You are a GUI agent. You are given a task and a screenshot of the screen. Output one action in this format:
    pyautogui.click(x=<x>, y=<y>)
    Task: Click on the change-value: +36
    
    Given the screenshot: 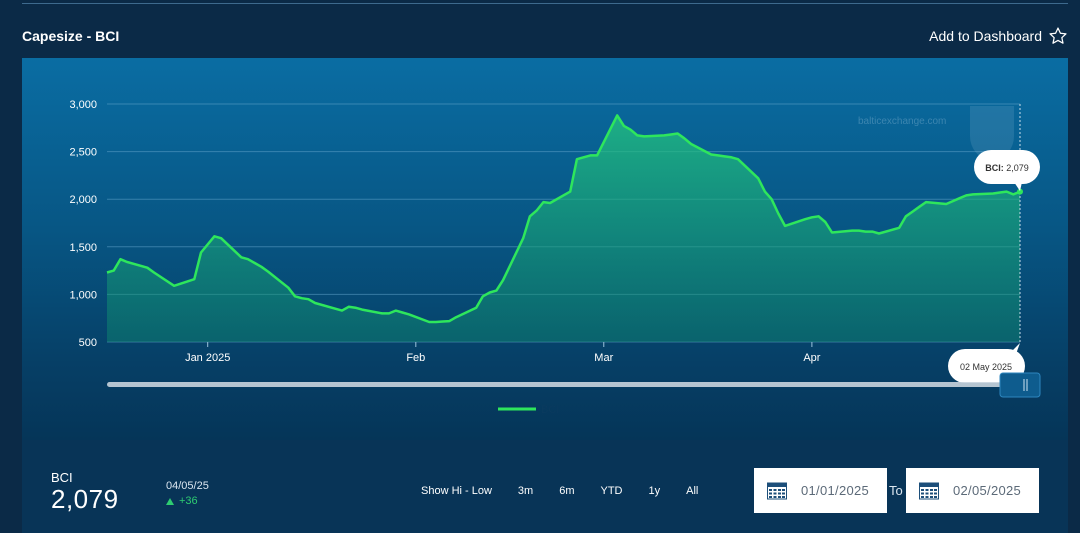 What is the action you would take?
    pyautogui.click(x=188, y=501)
    